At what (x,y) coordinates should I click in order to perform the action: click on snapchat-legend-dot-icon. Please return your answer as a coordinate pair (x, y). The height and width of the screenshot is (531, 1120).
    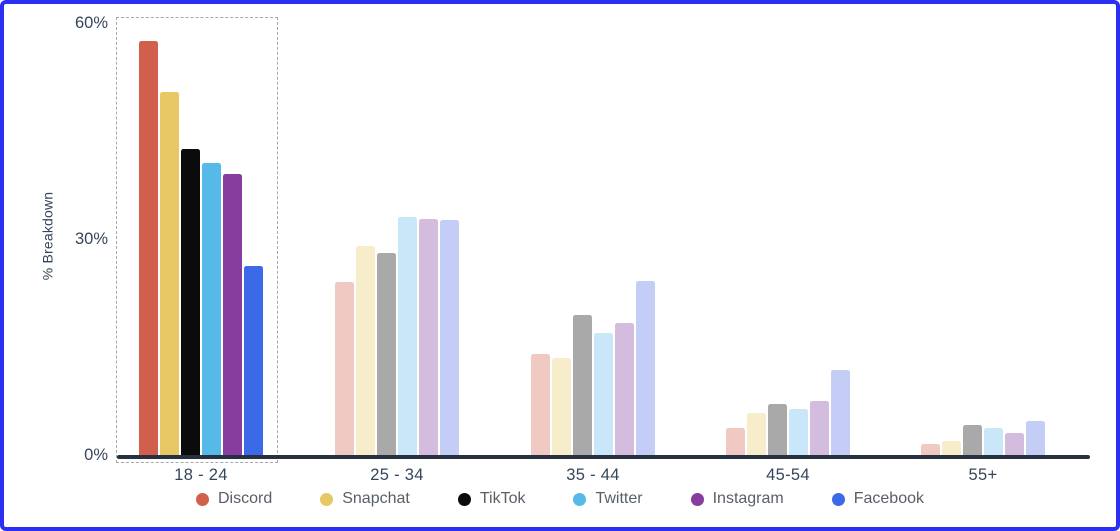
    Looking at the image, I should click on (327, 499).